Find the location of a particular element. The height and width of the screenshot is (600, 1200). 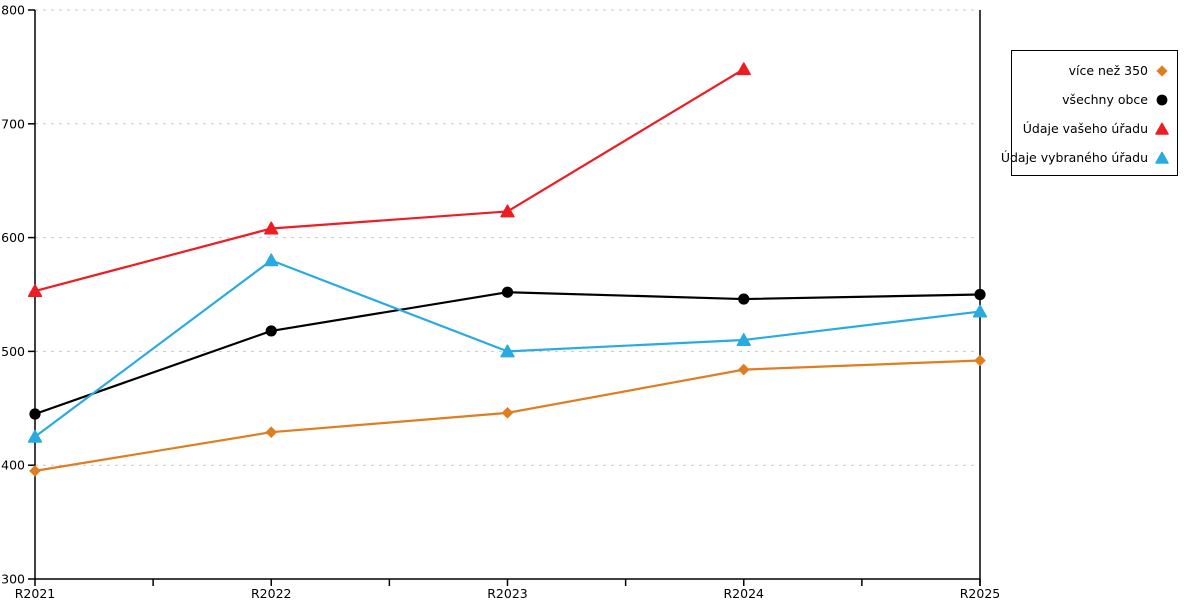

data-point-s2-R2023 is located at coordinates (507, 211).